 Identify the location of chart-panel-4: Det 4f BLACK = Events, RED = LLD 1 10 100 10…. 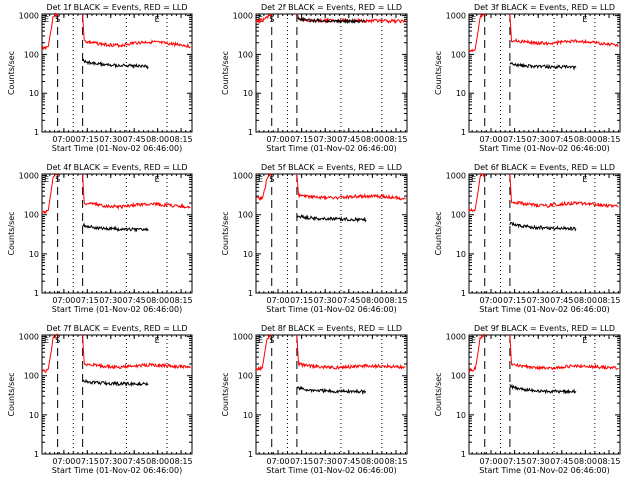
(100, 238).